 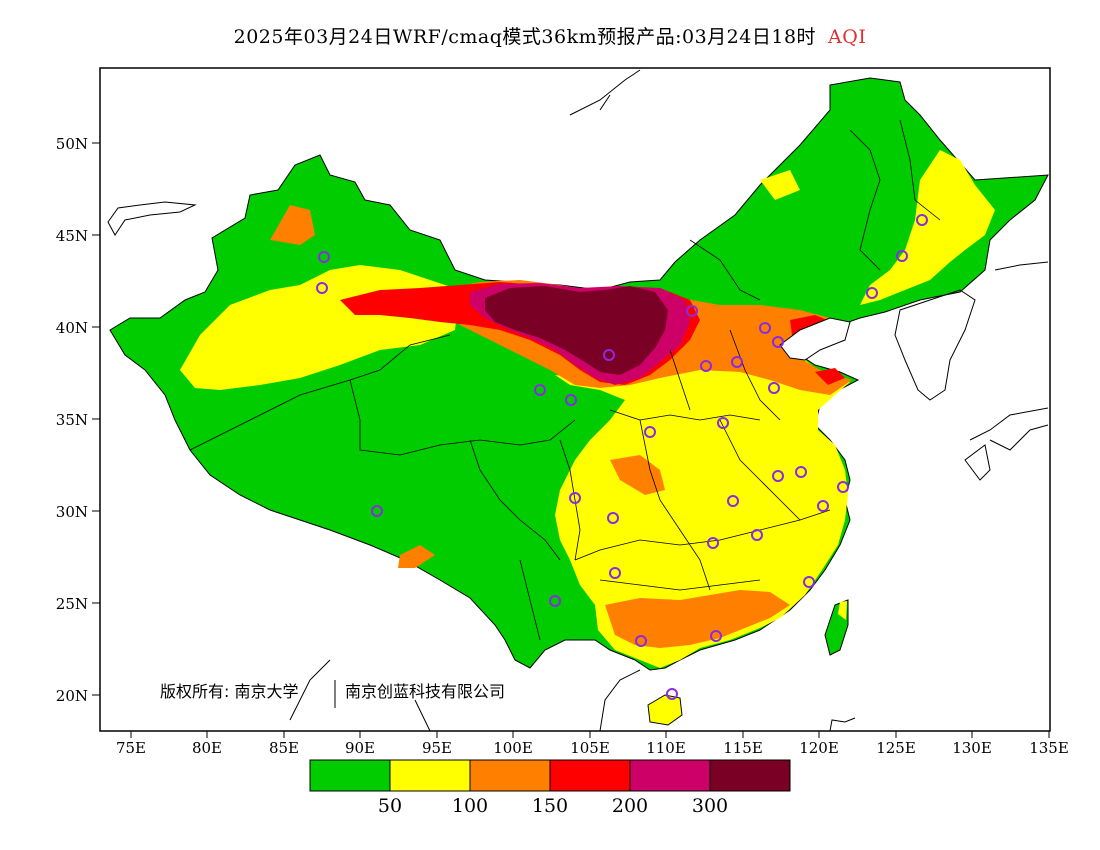 I want to click on lat-label-20n: 20N, so click(x=72, y=696).